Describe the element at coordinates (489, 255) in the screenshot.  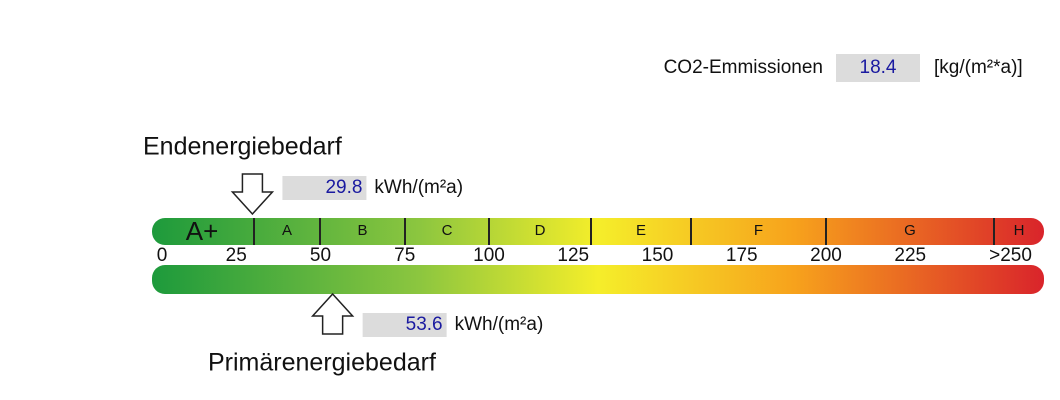
I see `tick-label: 100` at that location.